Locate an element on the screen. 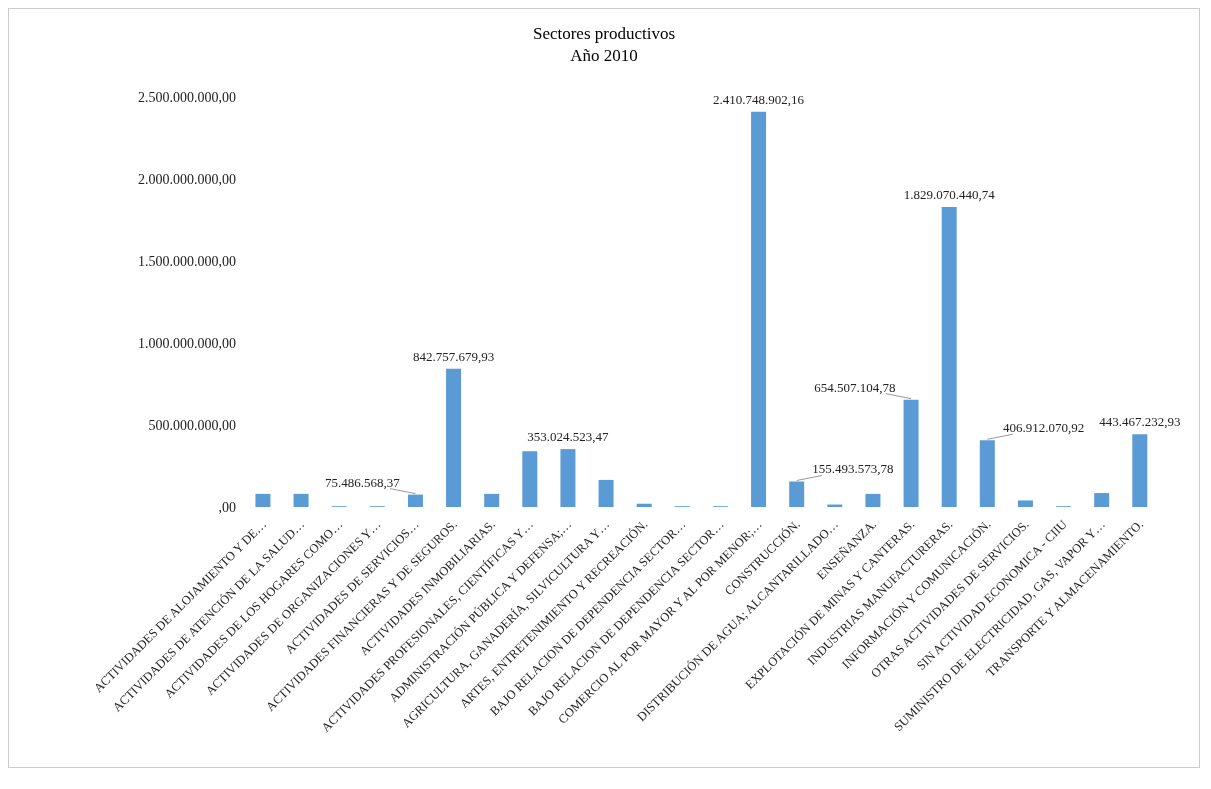 The height and width of the screenshot is (789, 1211). data-label: 406.912.070,92 is located at coordinates (1043, 428).